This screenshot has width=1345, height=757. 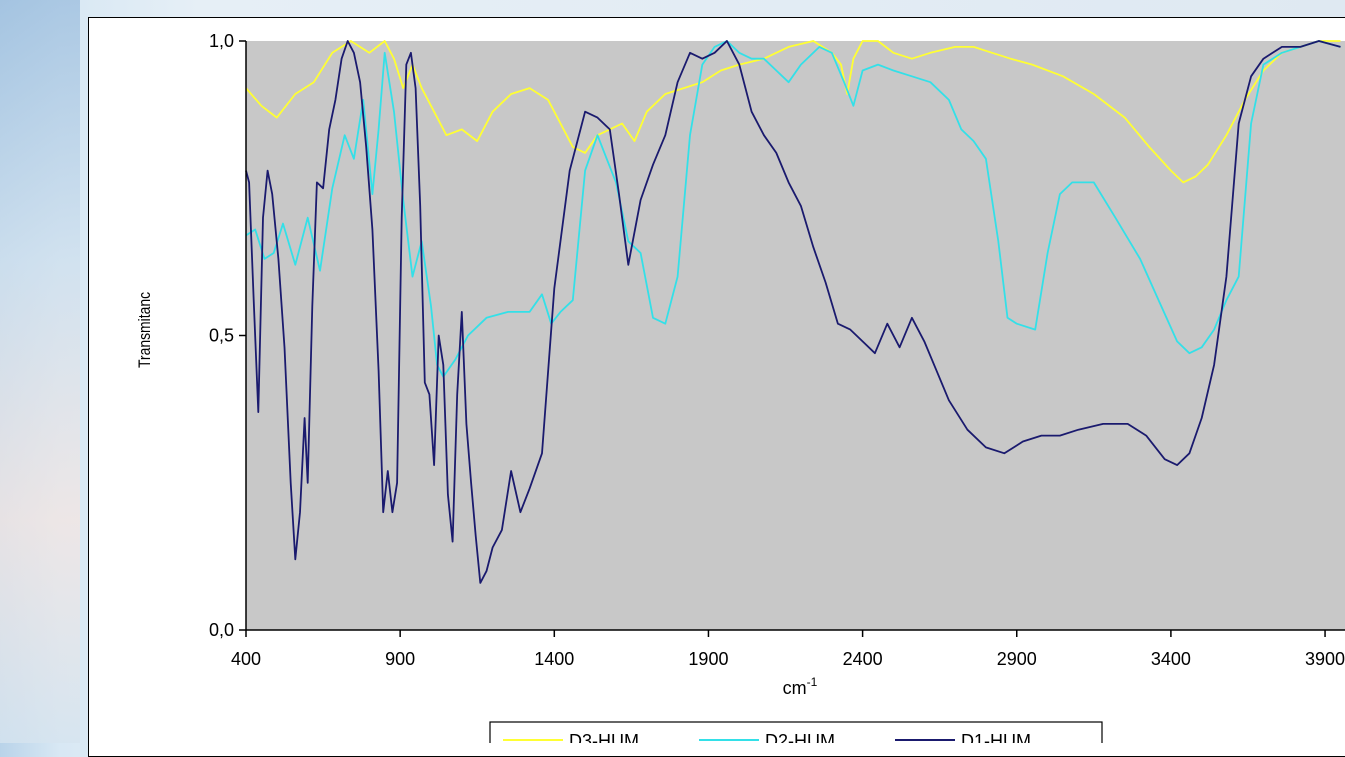 What do you see at coordinates (1017, 659) in the screenshot?
I see `x-tick-label-2900: 2900` at bounding box center [1017, 659].